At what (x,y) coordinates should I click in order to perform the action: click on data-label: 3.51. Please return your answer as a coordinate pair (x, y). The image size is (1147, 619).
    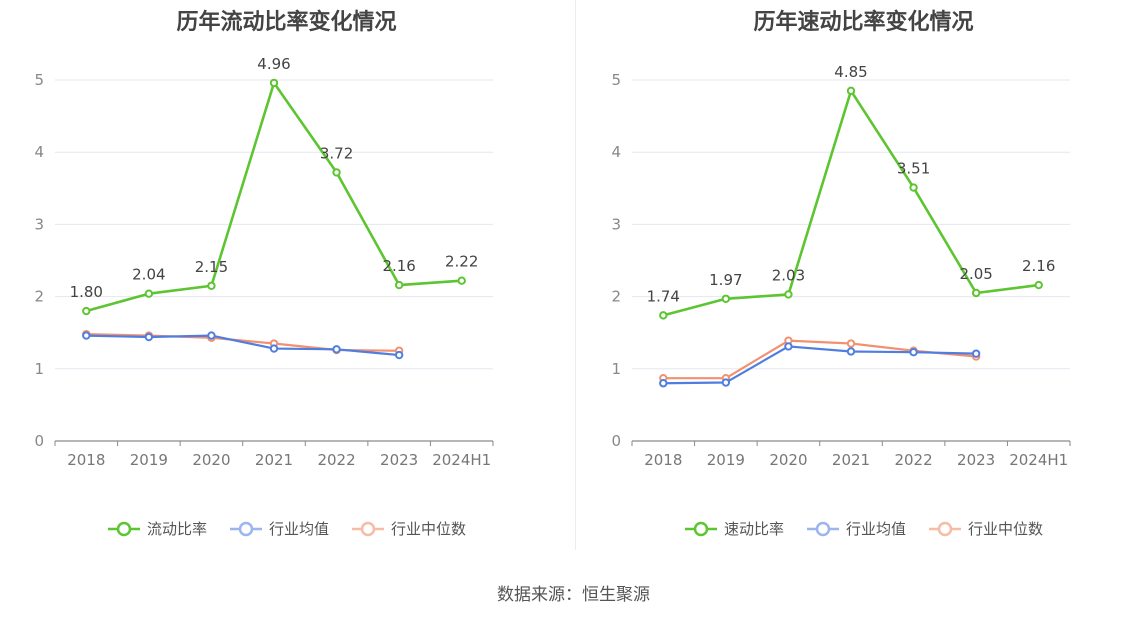
    Looking at the image, I should click on (913, 169).